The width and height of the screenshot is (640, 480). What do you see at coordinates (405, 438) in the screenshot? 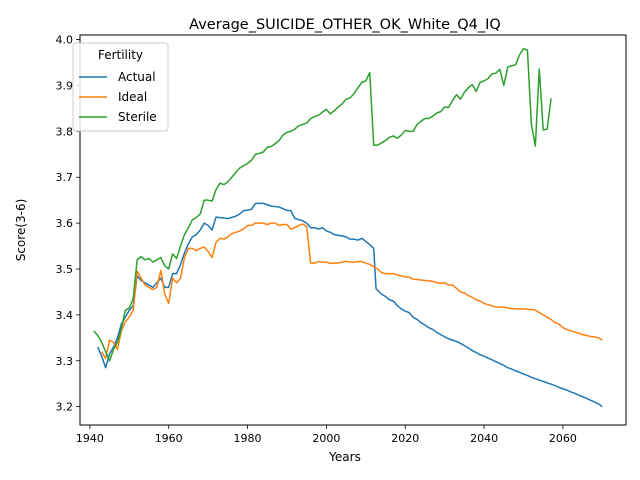
I see `x-tick-label: 2020` at bounding box center [405, 438].